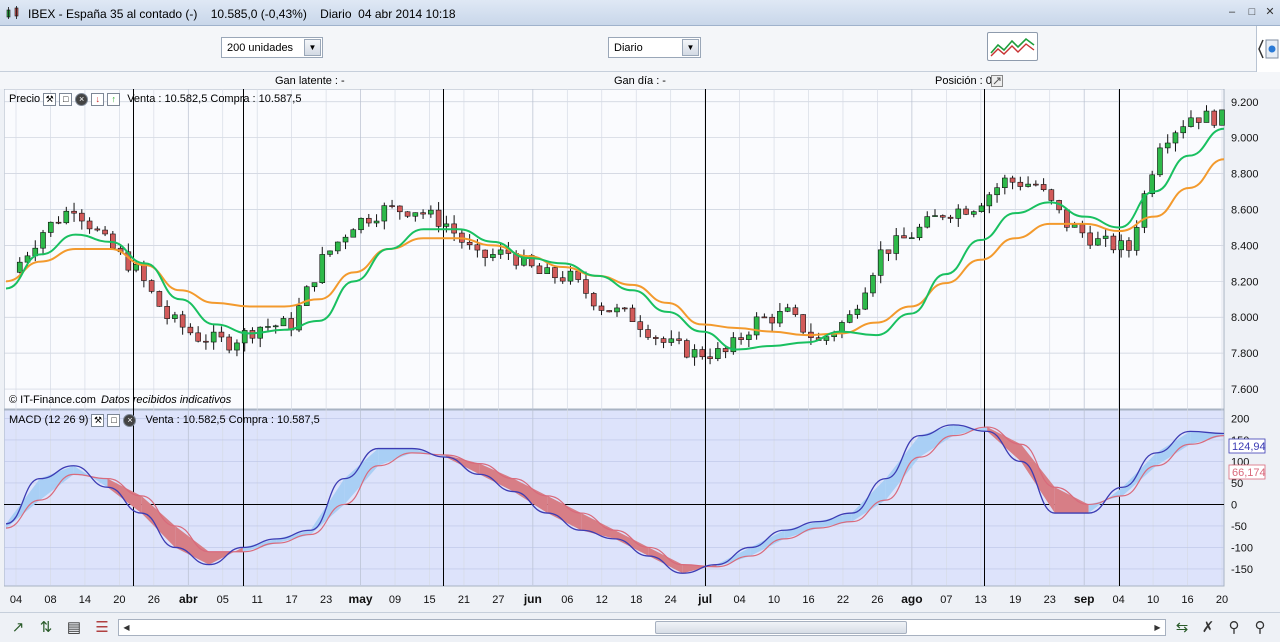  Describe the element at coordinates (1234, 627) in the screenshot. I see `zoom-out-icon: ⚲` at that location.